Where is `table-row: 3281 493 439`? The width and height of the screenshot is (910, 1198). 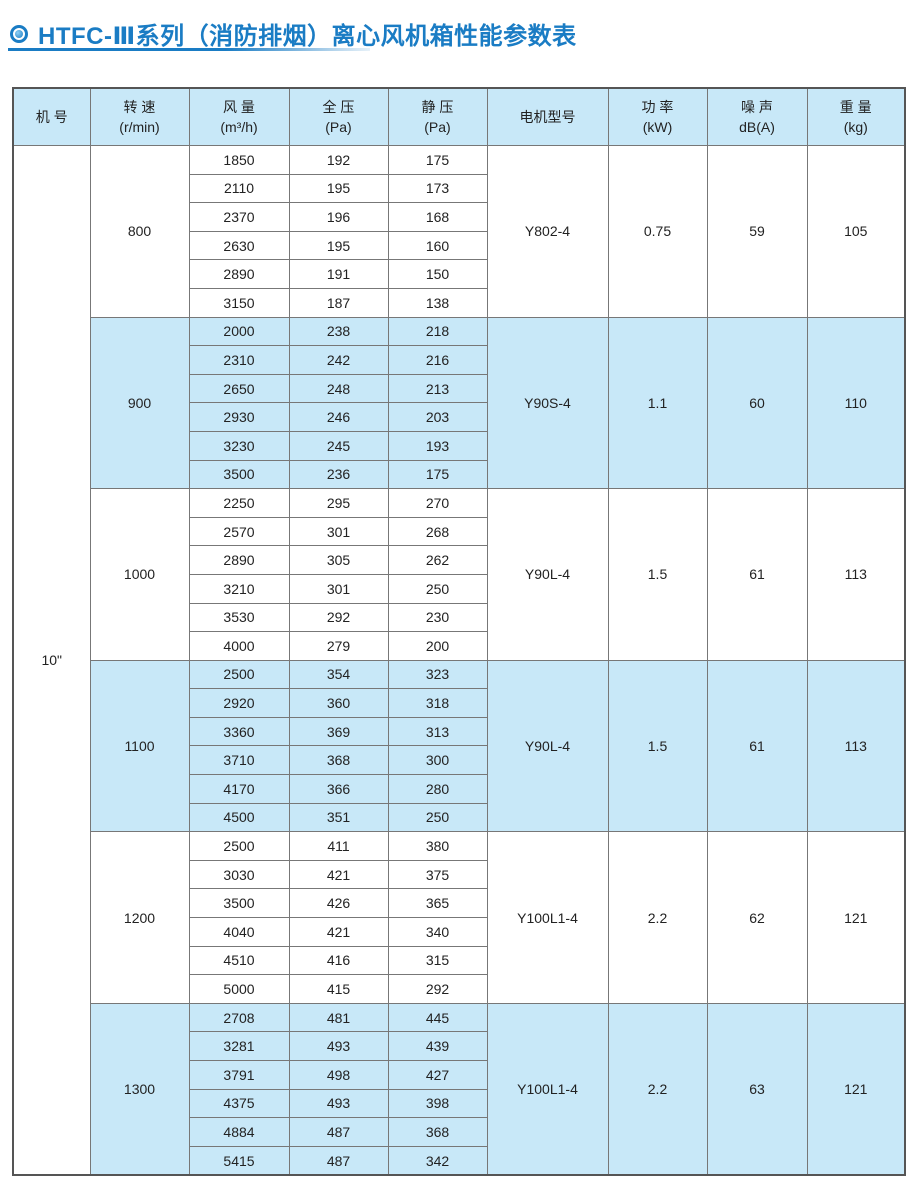 table-row: 3281 493 439 is located at coordinates (459, 1046).